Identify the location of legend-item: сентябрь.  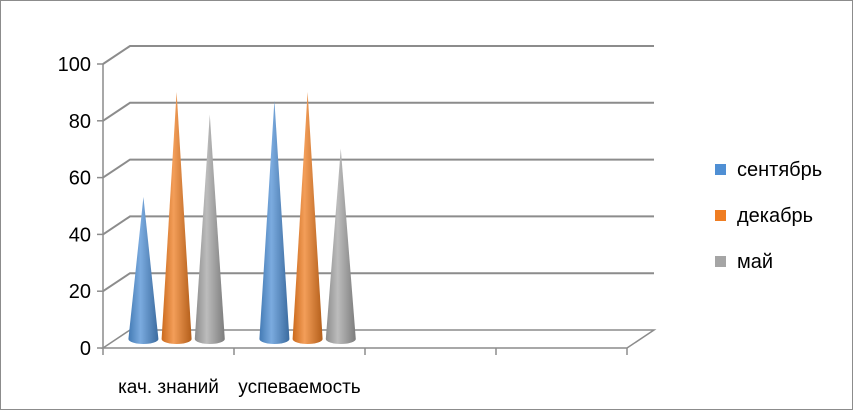
(768, 170).